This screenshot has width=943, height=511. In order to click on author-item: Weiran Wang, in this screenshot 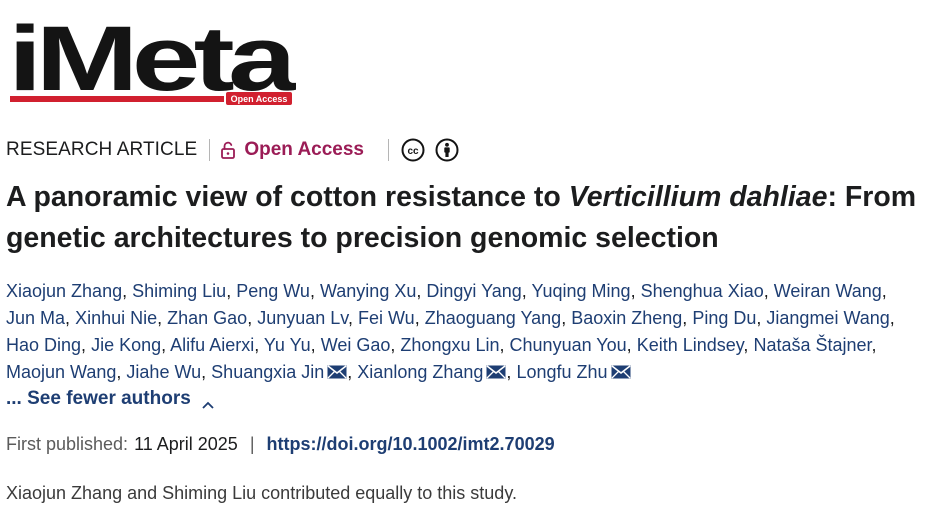, I will do `click(830, 291)`.